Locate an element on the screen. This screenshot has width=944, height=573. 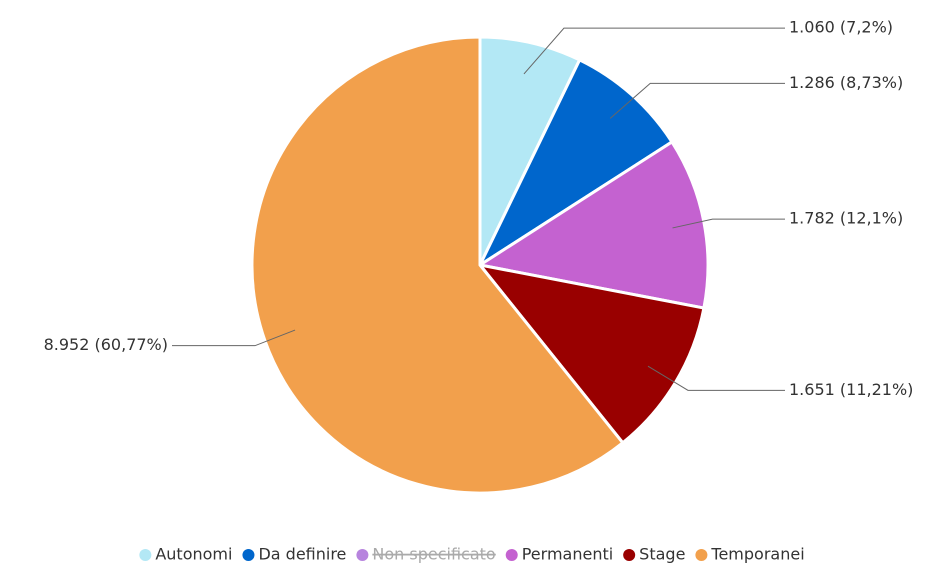
data-label: 1.286 (8,73%) is located at coordinates (846, 82).